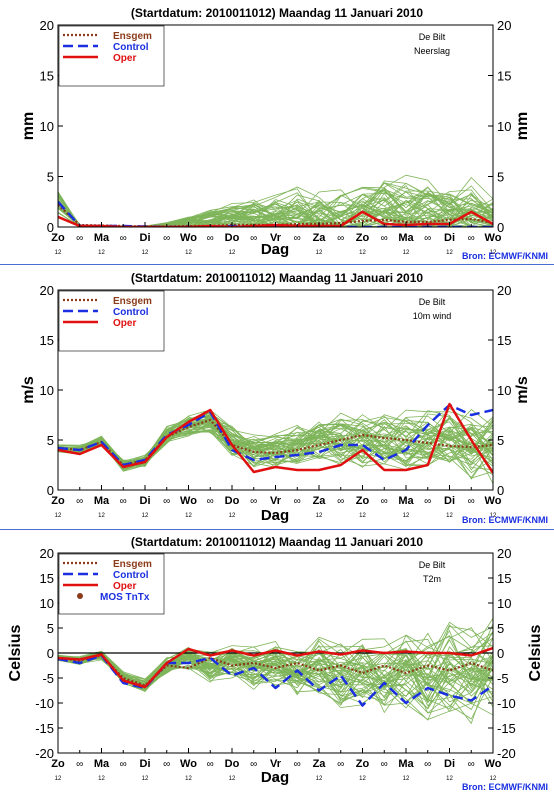 This screenshot has width=554, height=800. What do you see at coordinates (505, 256) in the screenshot?
I see `source-label: Bron: ECMWF/KNMI` at bounding box center [505, 256].